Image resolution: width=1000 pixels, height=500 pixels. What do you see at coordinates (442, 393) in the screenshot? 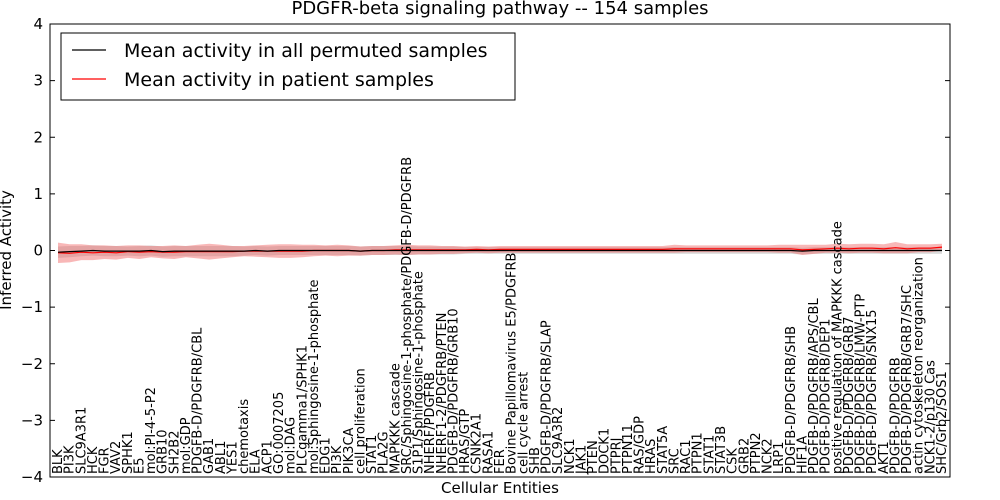
I see `entity-label: NHERF1-2/PDGFRB/PTEN` at bounding box center [442, 393].